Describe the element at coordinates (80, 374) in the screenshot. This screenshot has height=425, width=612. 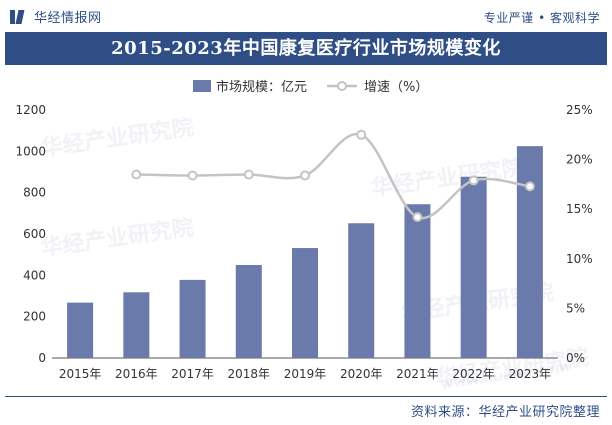
I see `x-tick-label: 2015年` at that location.